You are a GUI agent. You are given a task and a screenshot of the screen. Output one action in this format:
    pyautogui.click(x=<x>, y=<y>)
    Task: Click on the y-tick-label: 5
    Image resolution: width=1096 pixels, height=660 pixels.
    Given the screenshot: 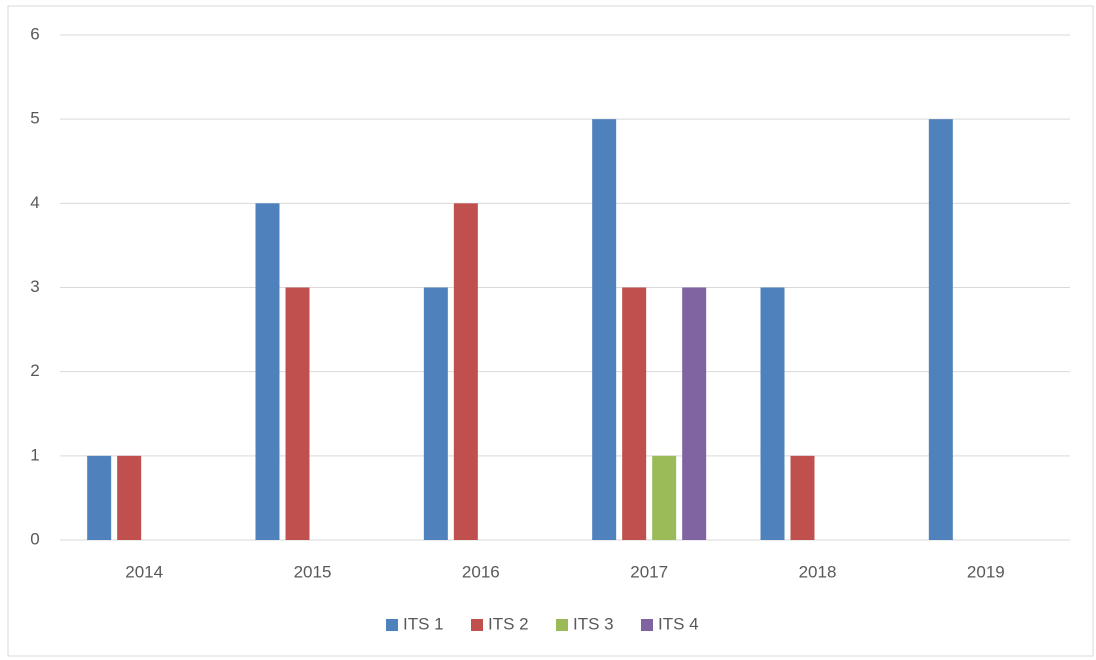 What is the action you would take?
    pyautogui.click(x=34, y=118)
    